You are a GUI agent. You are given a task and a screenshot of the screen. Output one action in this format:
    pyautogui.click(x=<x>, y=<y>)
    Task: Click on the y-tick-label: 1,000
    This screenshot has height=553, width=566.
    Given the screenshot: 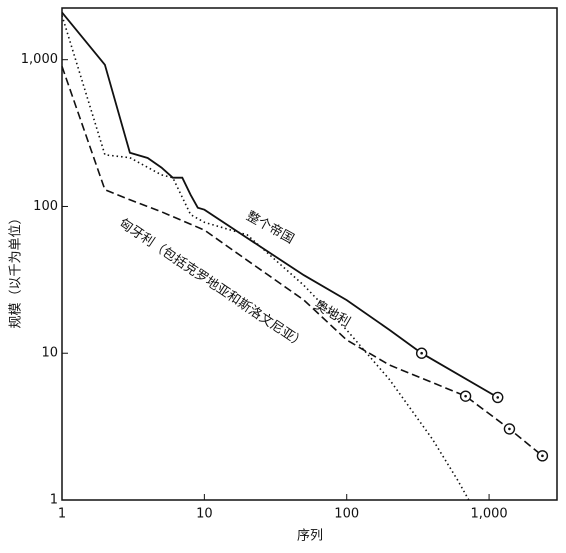 What is the action you would take?
    pyautogui.click(x=39, y=59)
    